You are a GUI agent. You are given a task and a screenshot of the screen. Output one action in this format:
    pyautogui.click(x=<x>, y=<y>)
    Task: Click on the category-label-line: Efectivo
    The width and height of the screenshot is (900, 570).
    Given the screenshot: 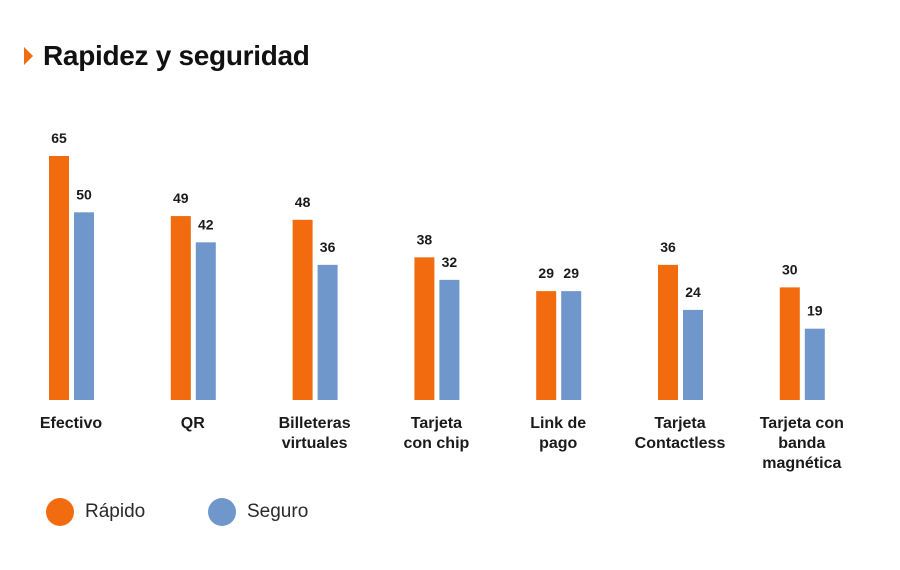 What is the action you would take?
    pyautogui.click(x=71, y=423)
    